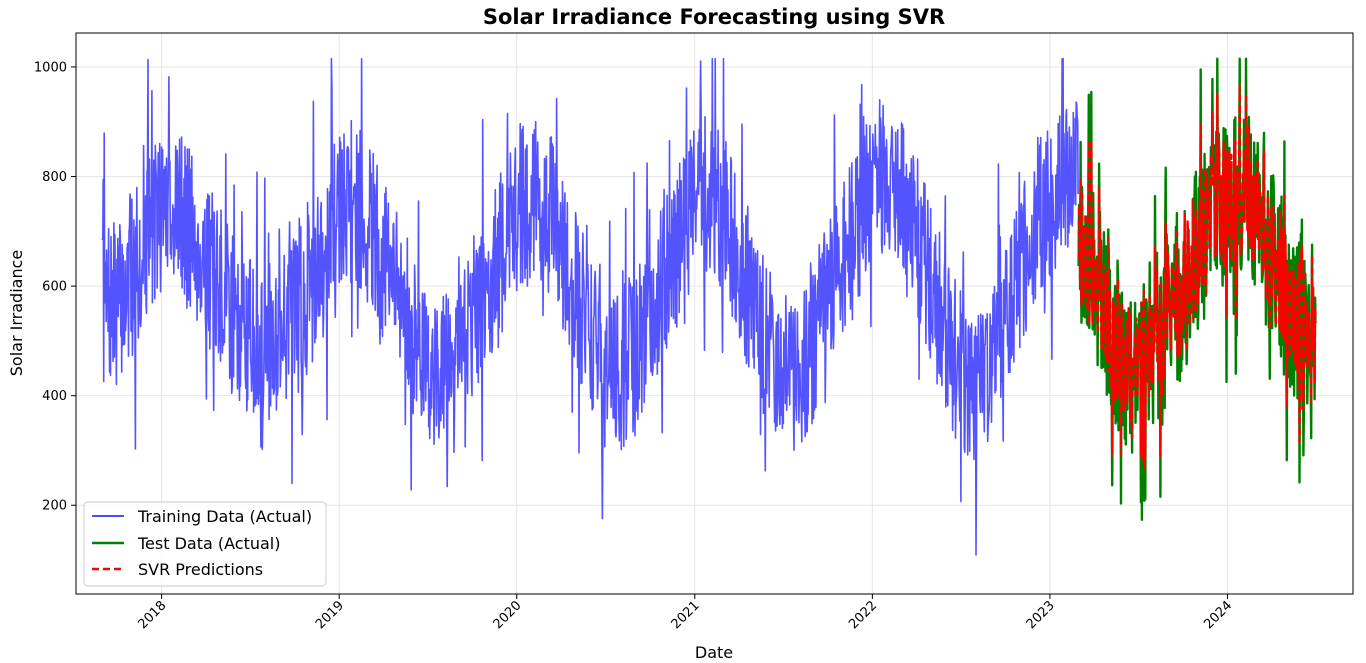 This screenshot has height=663, width=1366. I want to click on legend-label-test: Test Data (Actual), so click(209, 543).